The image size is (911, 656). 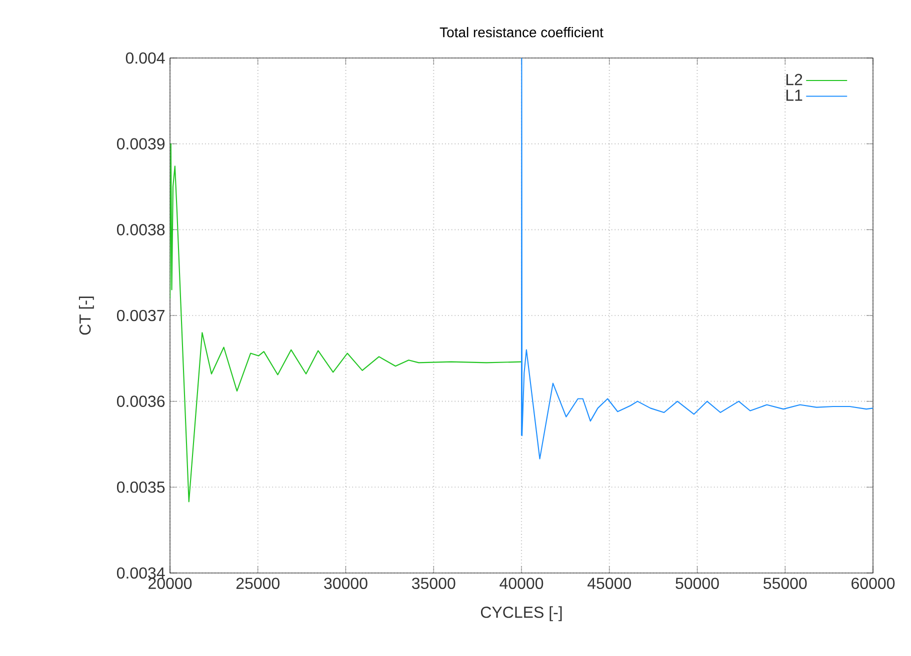 I want to click on x-tick-label: 45000, so click(x=609, y=584).